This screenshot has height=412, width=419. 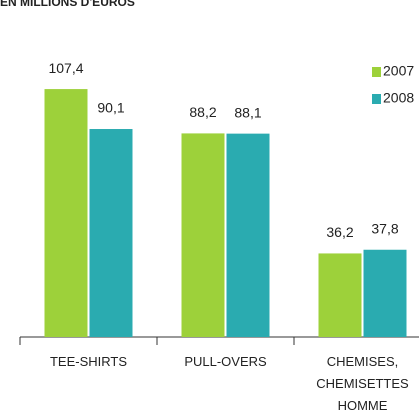 I want to click on chart-title: EN MILLIONS D'EUROS, so click(x=67, y=4).